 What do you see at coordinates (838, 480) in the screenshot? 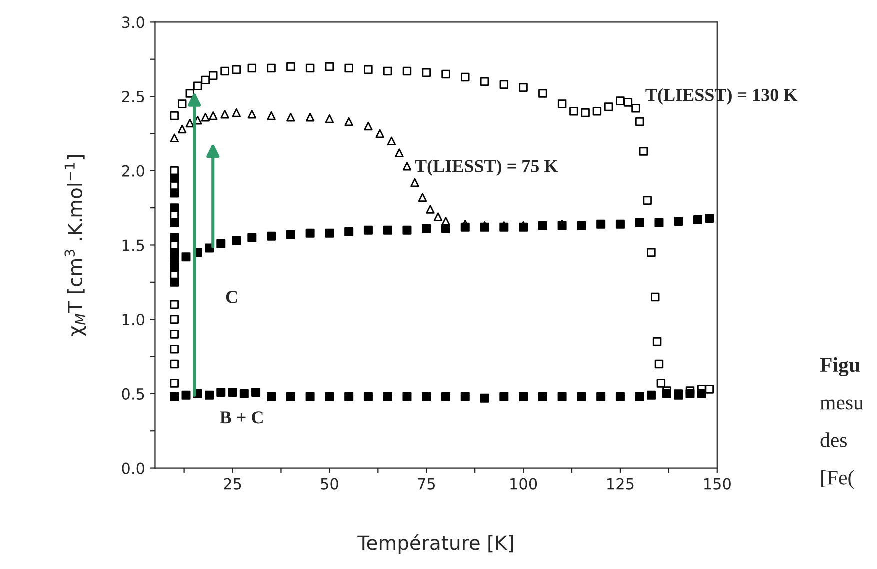
I see `text: [Fe(` at bounding box center [838, 480].